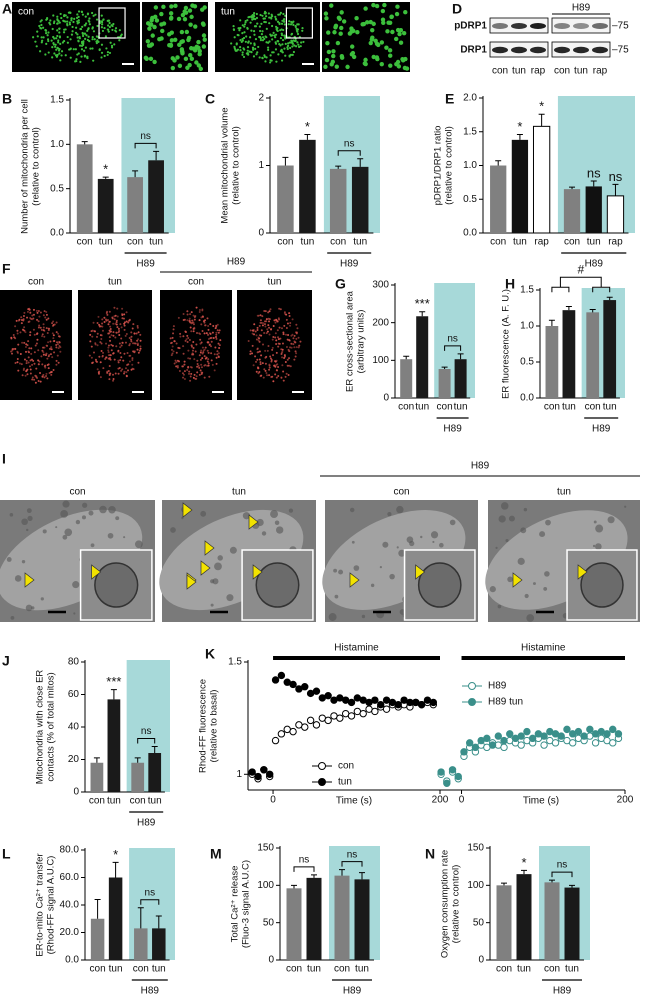  What do you see at coordinates (352, 991) in the screenshot?
I see `group-label: H89` at bounding box center [352, 991].